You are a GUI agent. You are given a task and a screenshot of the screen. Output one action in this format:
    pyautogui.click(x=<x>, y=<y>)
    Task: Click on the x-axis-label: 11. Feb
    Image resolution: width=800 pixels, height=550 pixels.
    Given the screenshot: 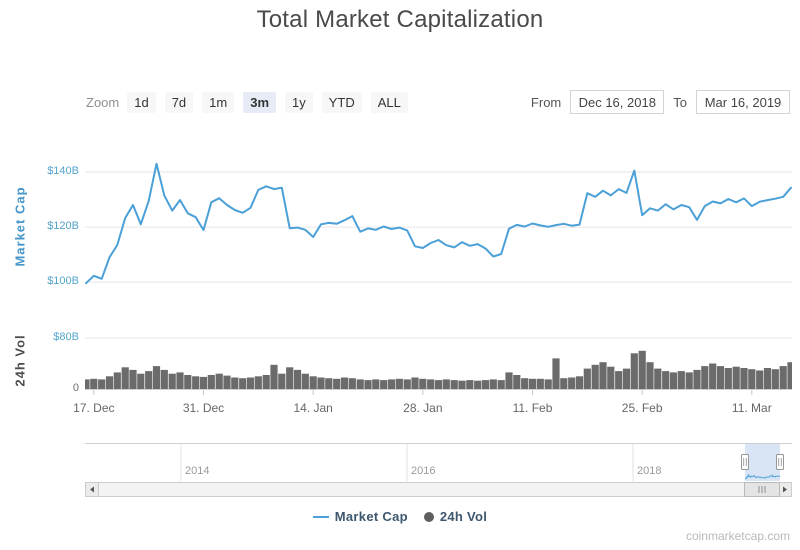 What is the action you would take?
    pyautogui.click(x=532, y=408)
    